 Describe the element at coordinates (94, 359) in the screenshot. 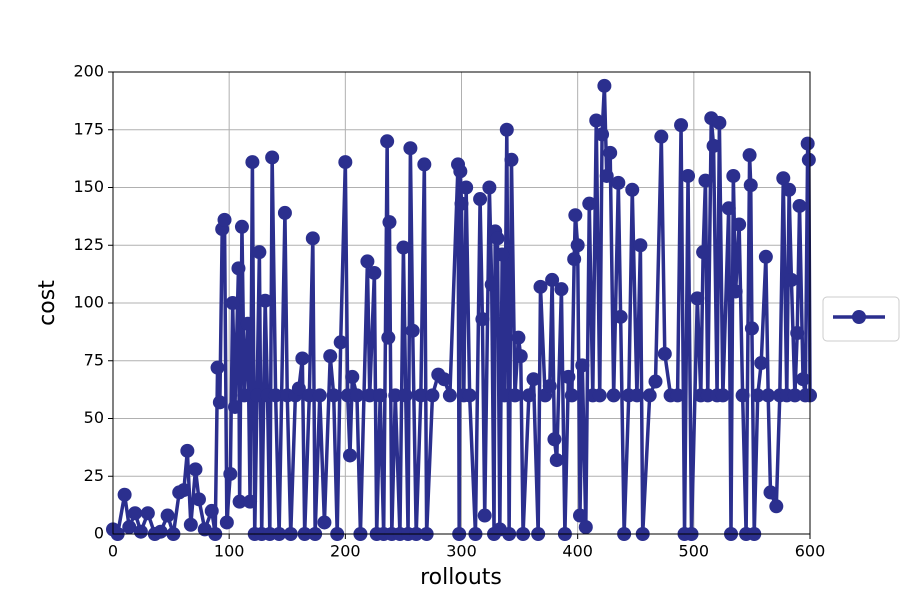

I see `y-tick-label: 75` at that location.